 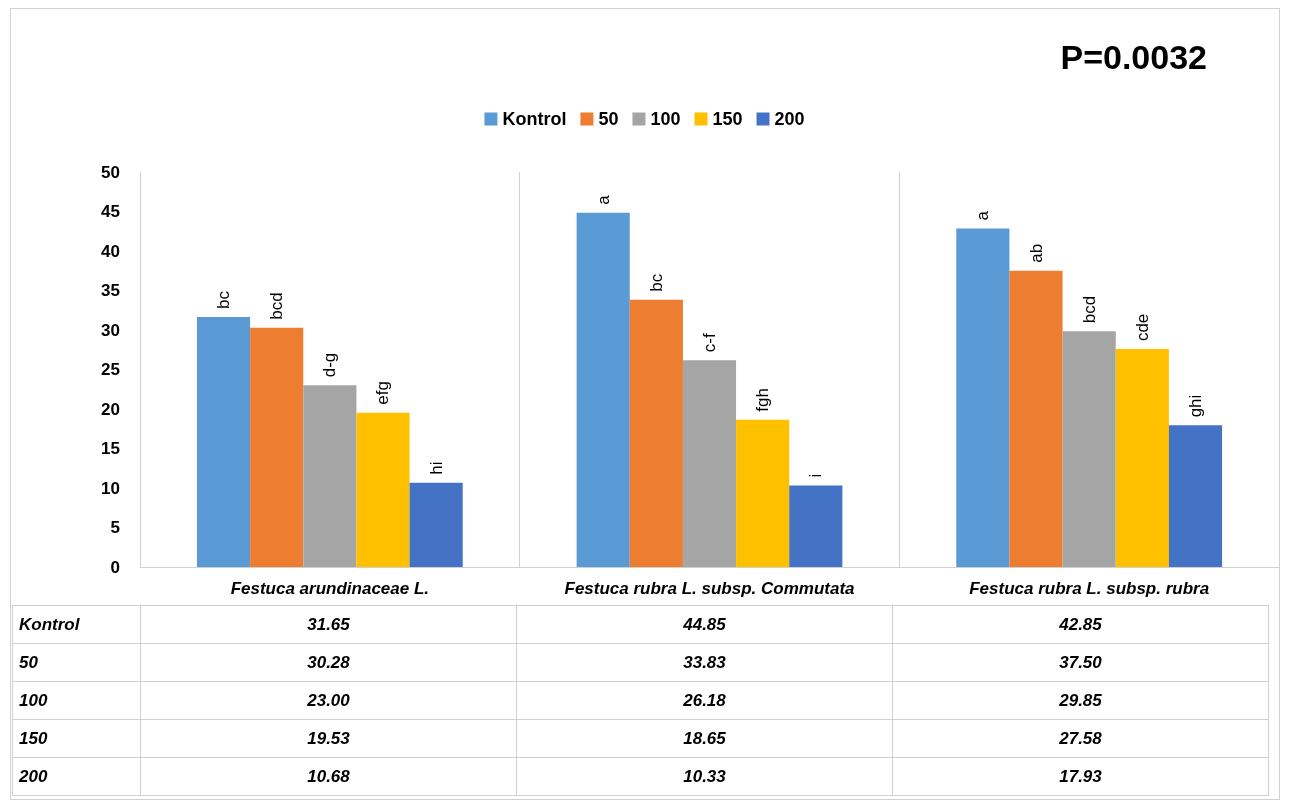 I want to click on data-label: 27.58, so click(x=1080, y=738).